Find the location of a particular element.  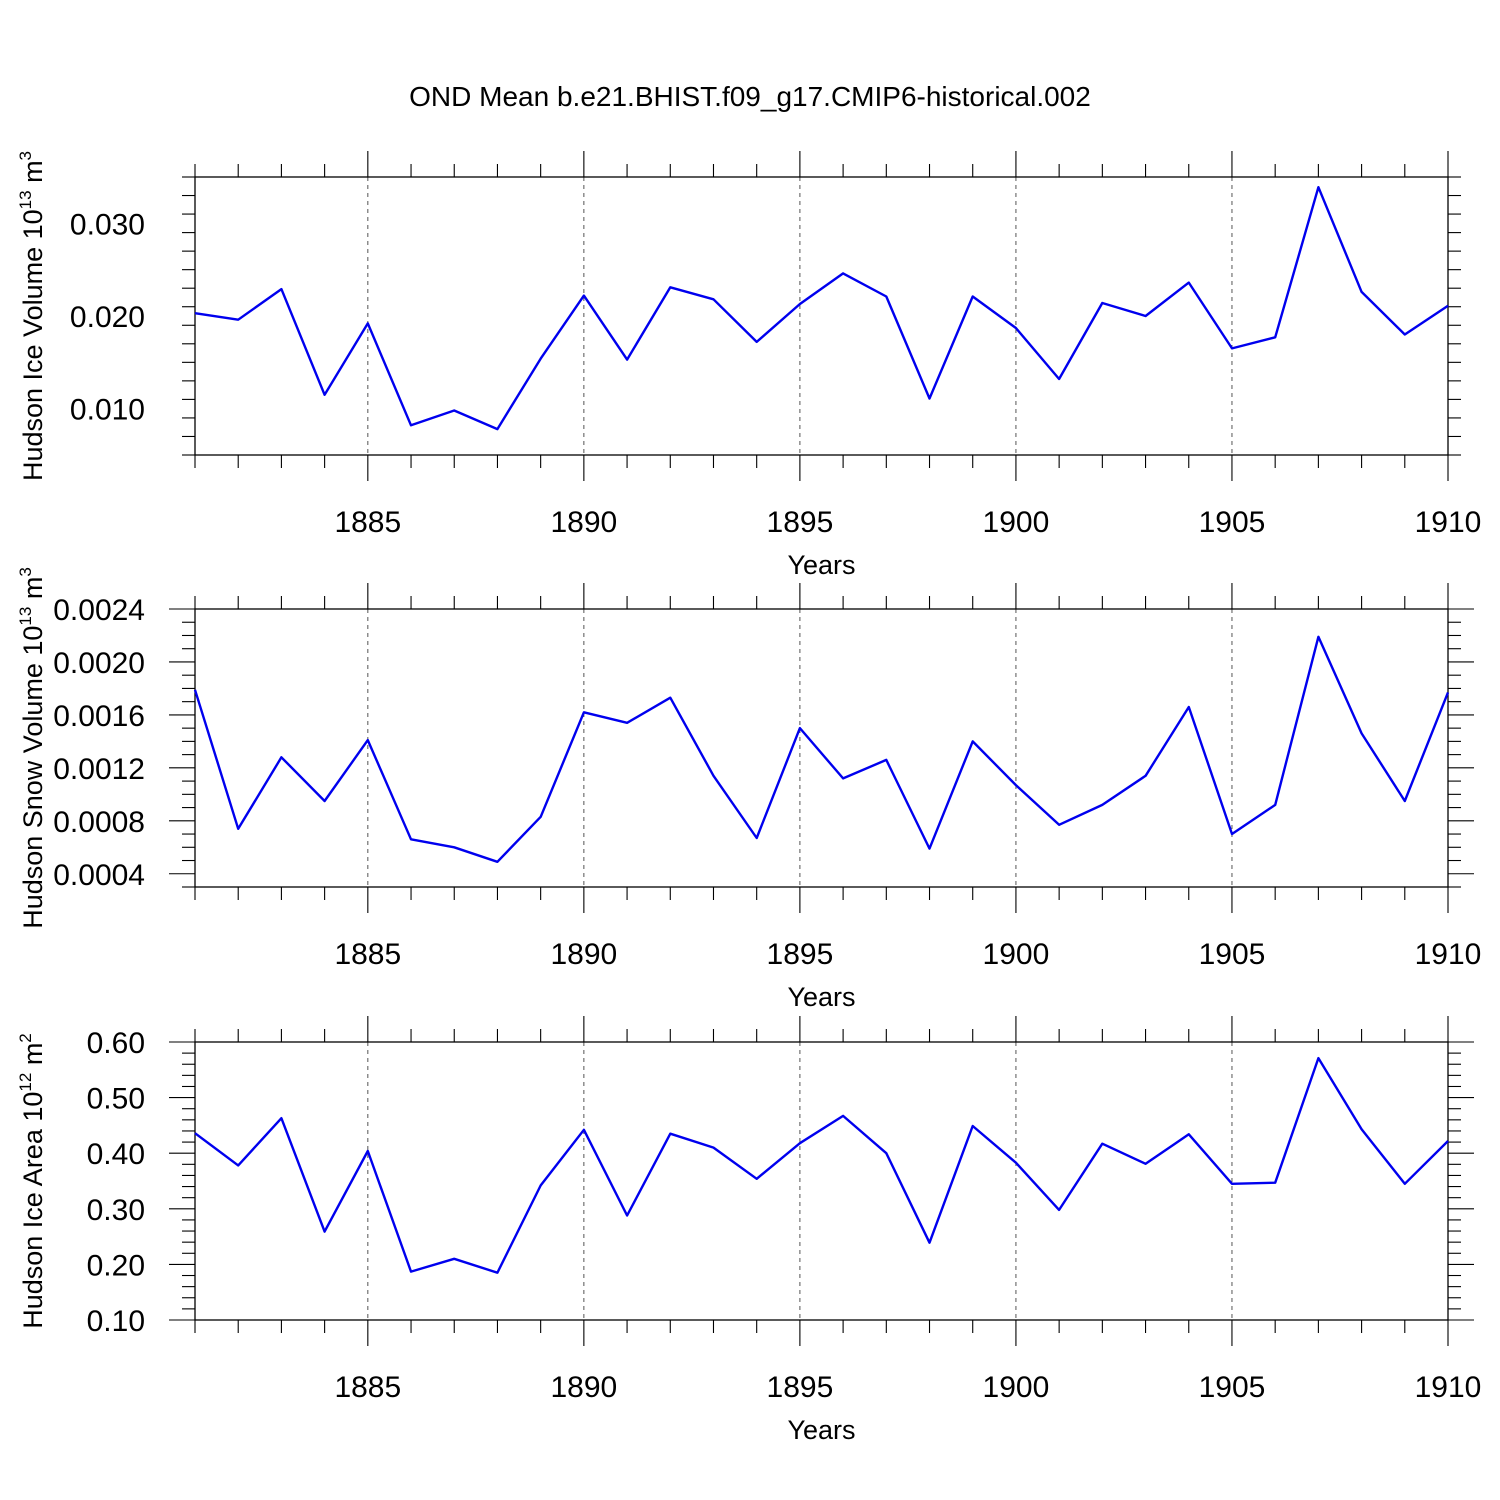

y-tick-label: 0.0016 is located at coordinates (99, 716).